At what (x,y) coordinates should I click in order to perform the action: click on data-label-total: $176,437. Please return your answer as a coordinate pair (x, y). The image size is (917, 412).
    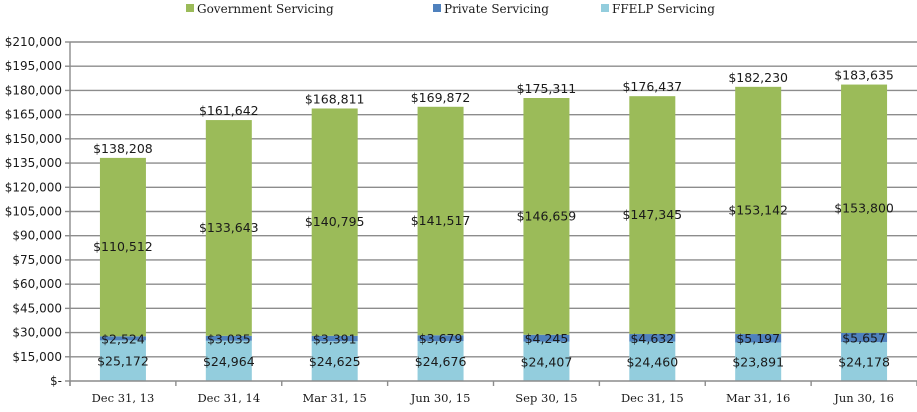
    Looking at the image, I should click on (652, 86).